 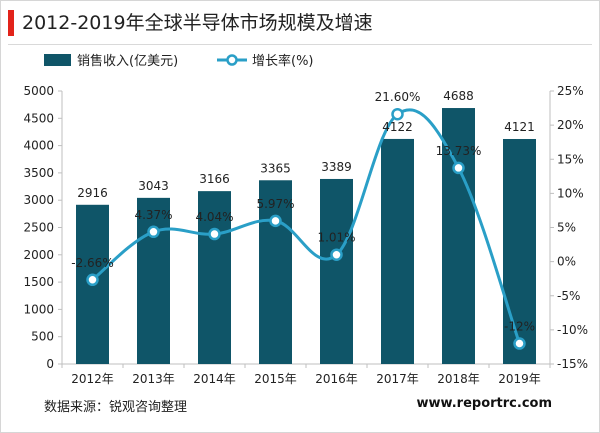 What do you see at coordinates (42, 337) in the screenshot?
I see `y-left-tick-label: 500` at bounding box center [42, 337].